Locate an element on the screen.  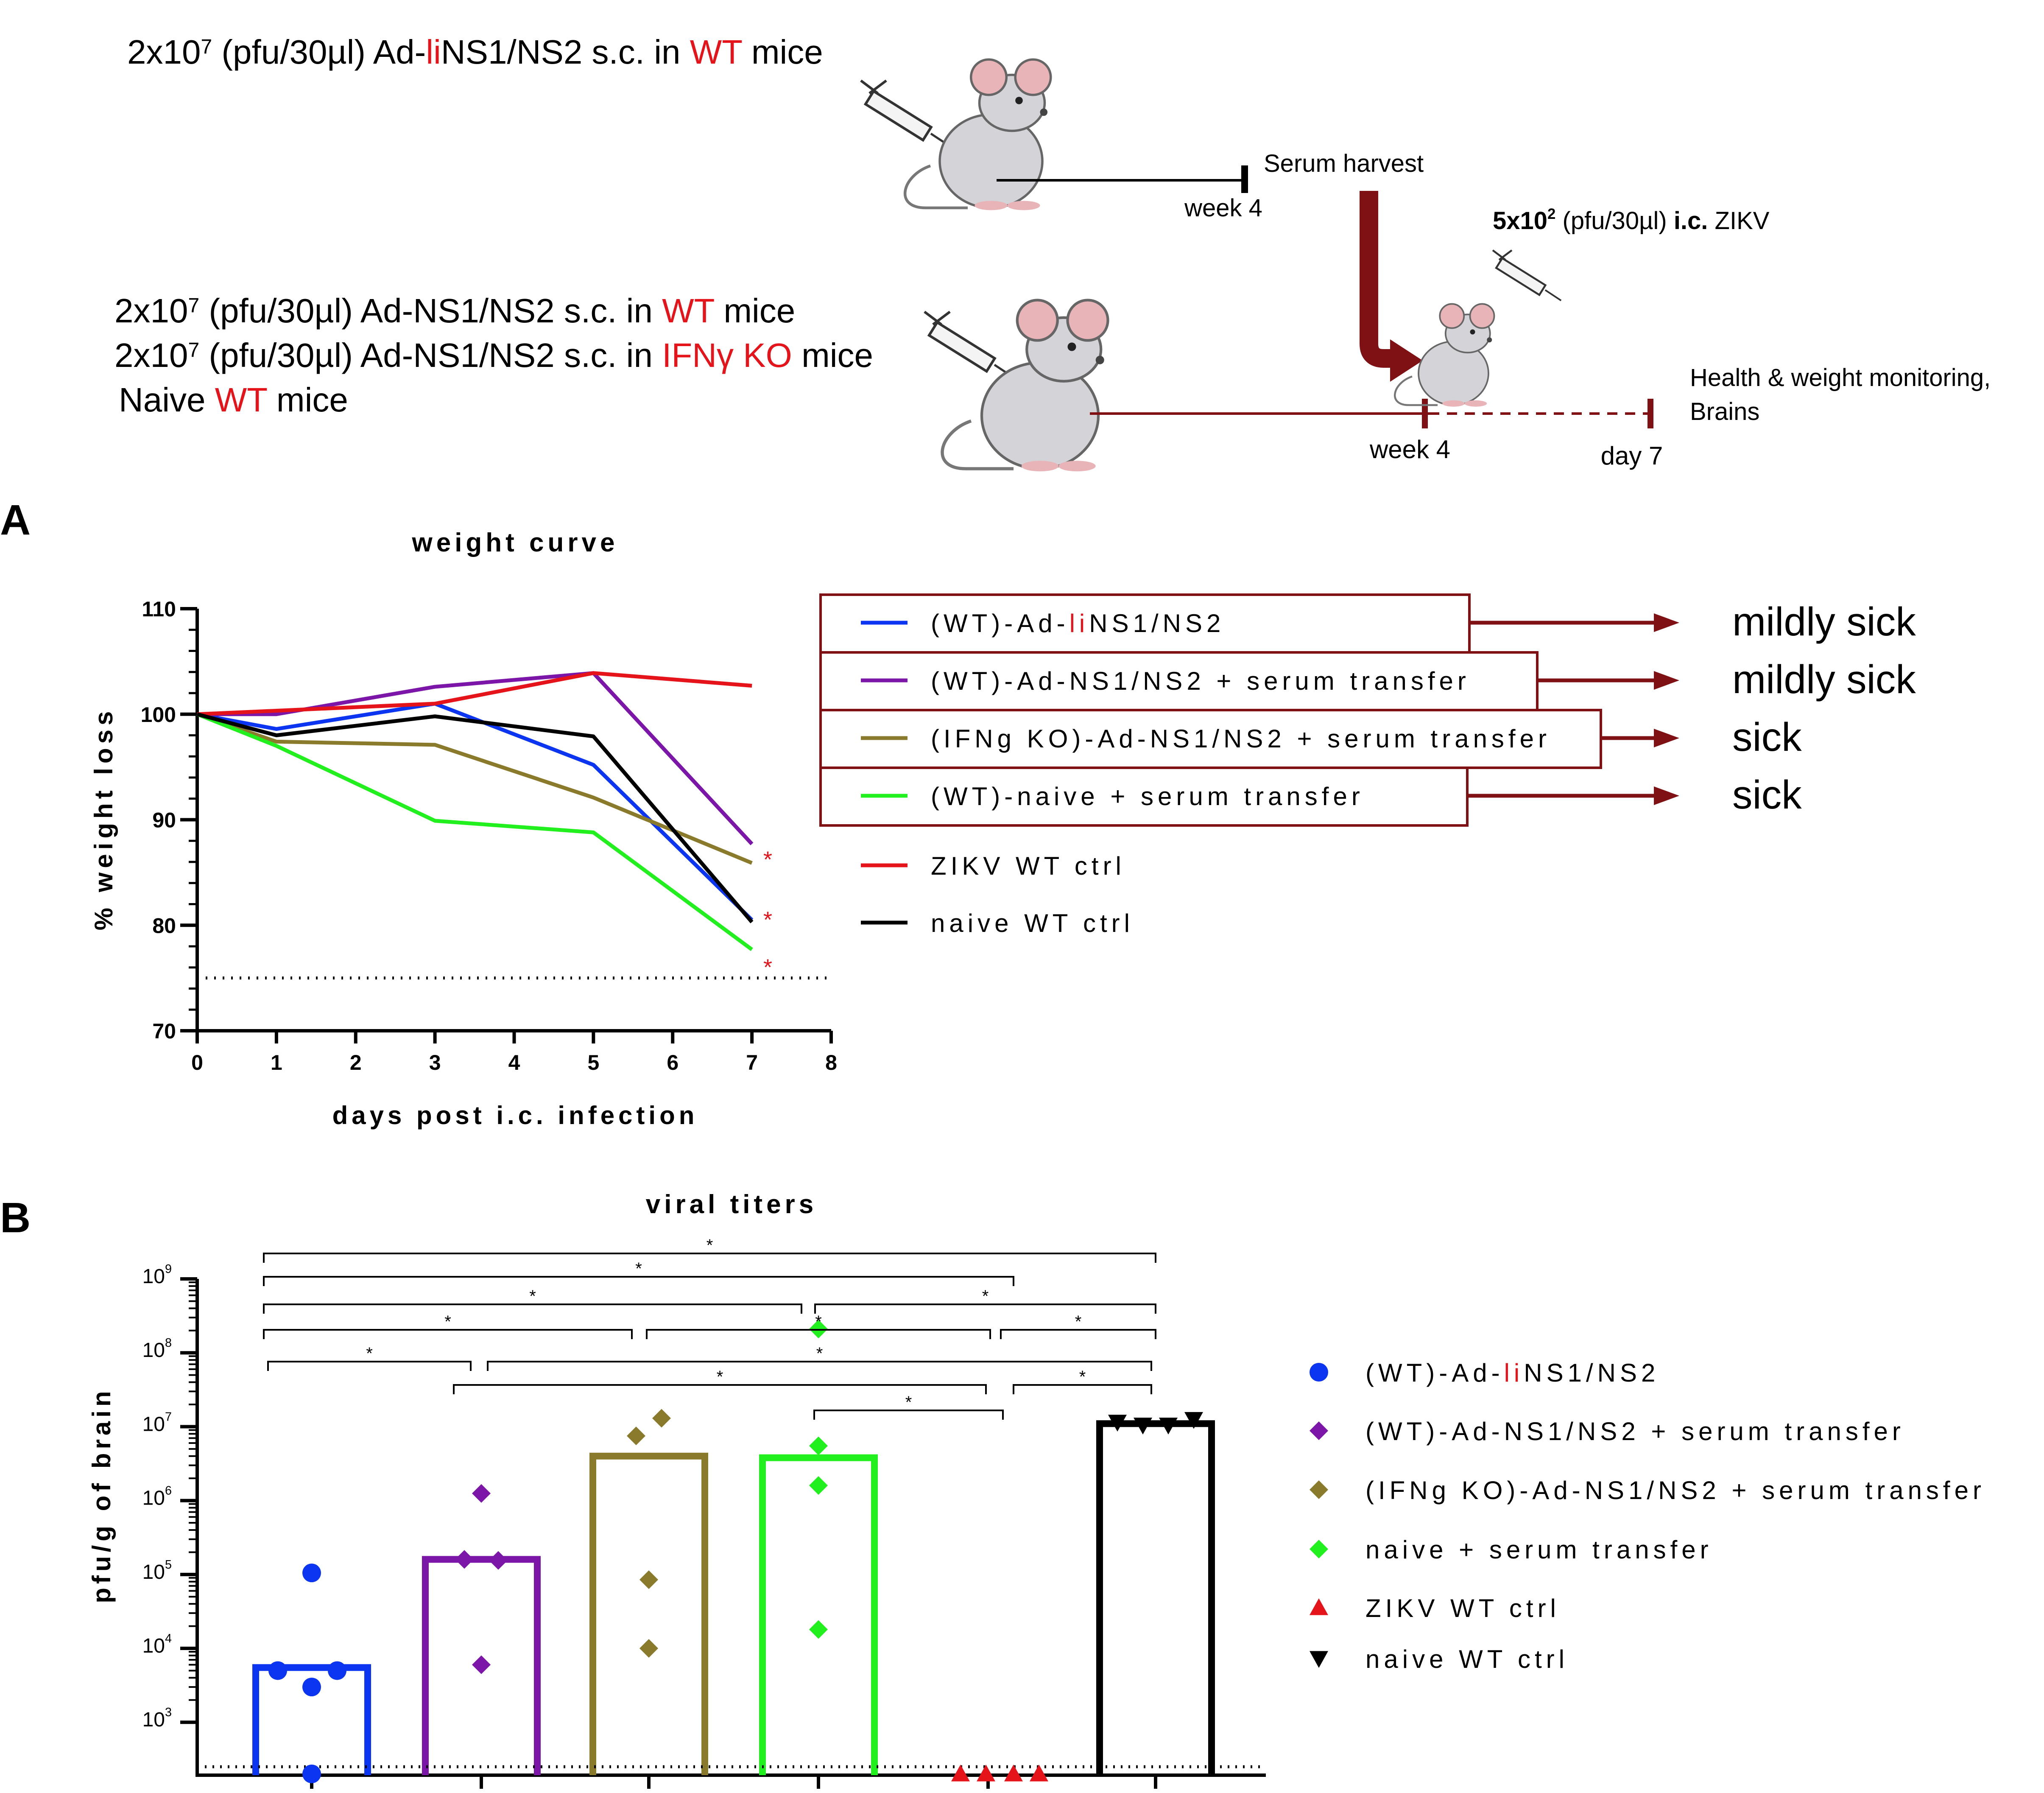
protocol-line-4: Naive WT mice is located at coordinates (234, 400).